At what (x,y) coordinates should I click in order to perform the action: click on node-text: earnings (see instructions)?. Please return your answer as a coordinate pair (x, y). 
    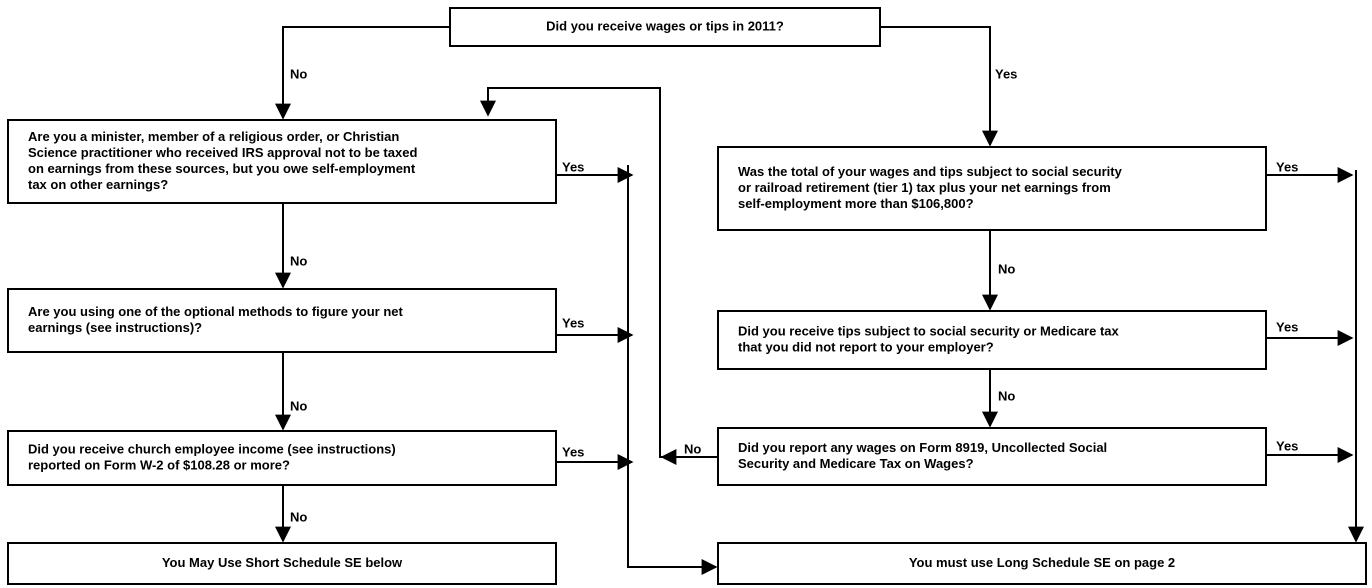
    Looking at the image, I should click on (115, 327).